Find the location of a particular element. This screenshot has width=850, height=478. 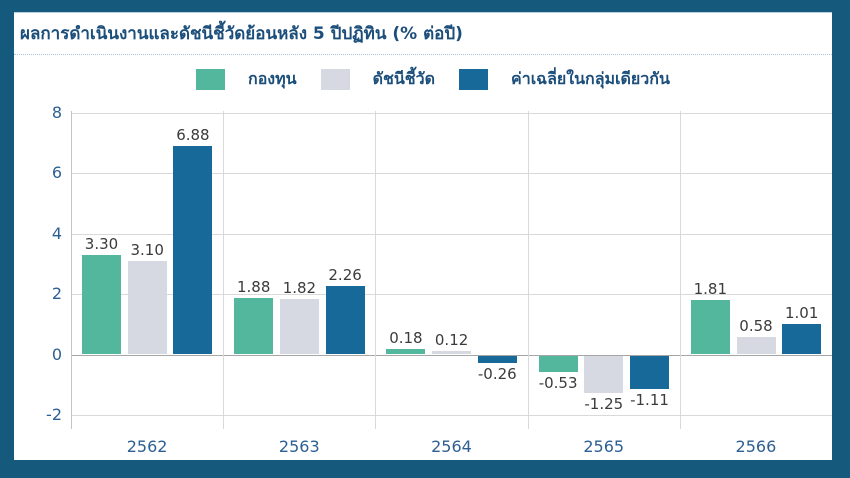

value-label-series2-2565: -1.11 is located at coordinates (649, 400).